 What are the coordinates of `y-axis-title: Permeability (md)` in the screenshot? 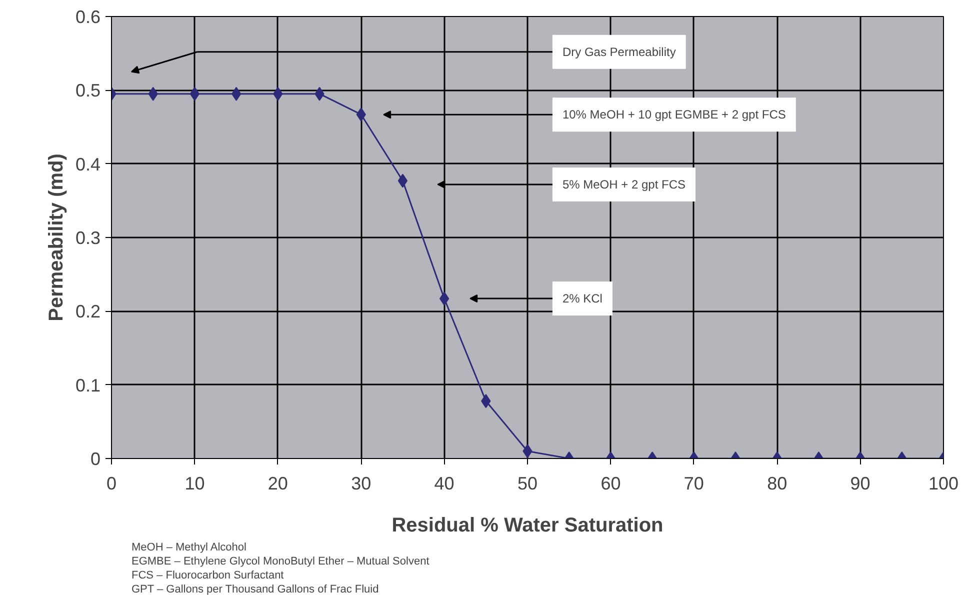 It's located at (56, 238).